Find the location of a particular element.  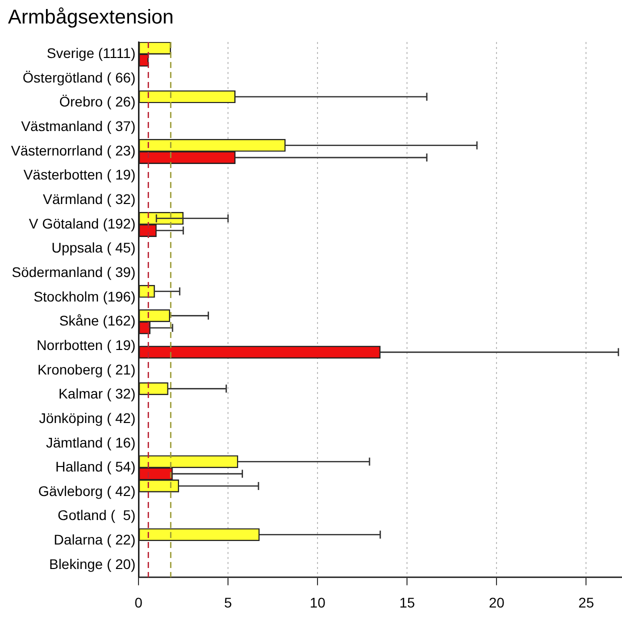

x-tick-label: 5 is located at coordinates (228, 602).